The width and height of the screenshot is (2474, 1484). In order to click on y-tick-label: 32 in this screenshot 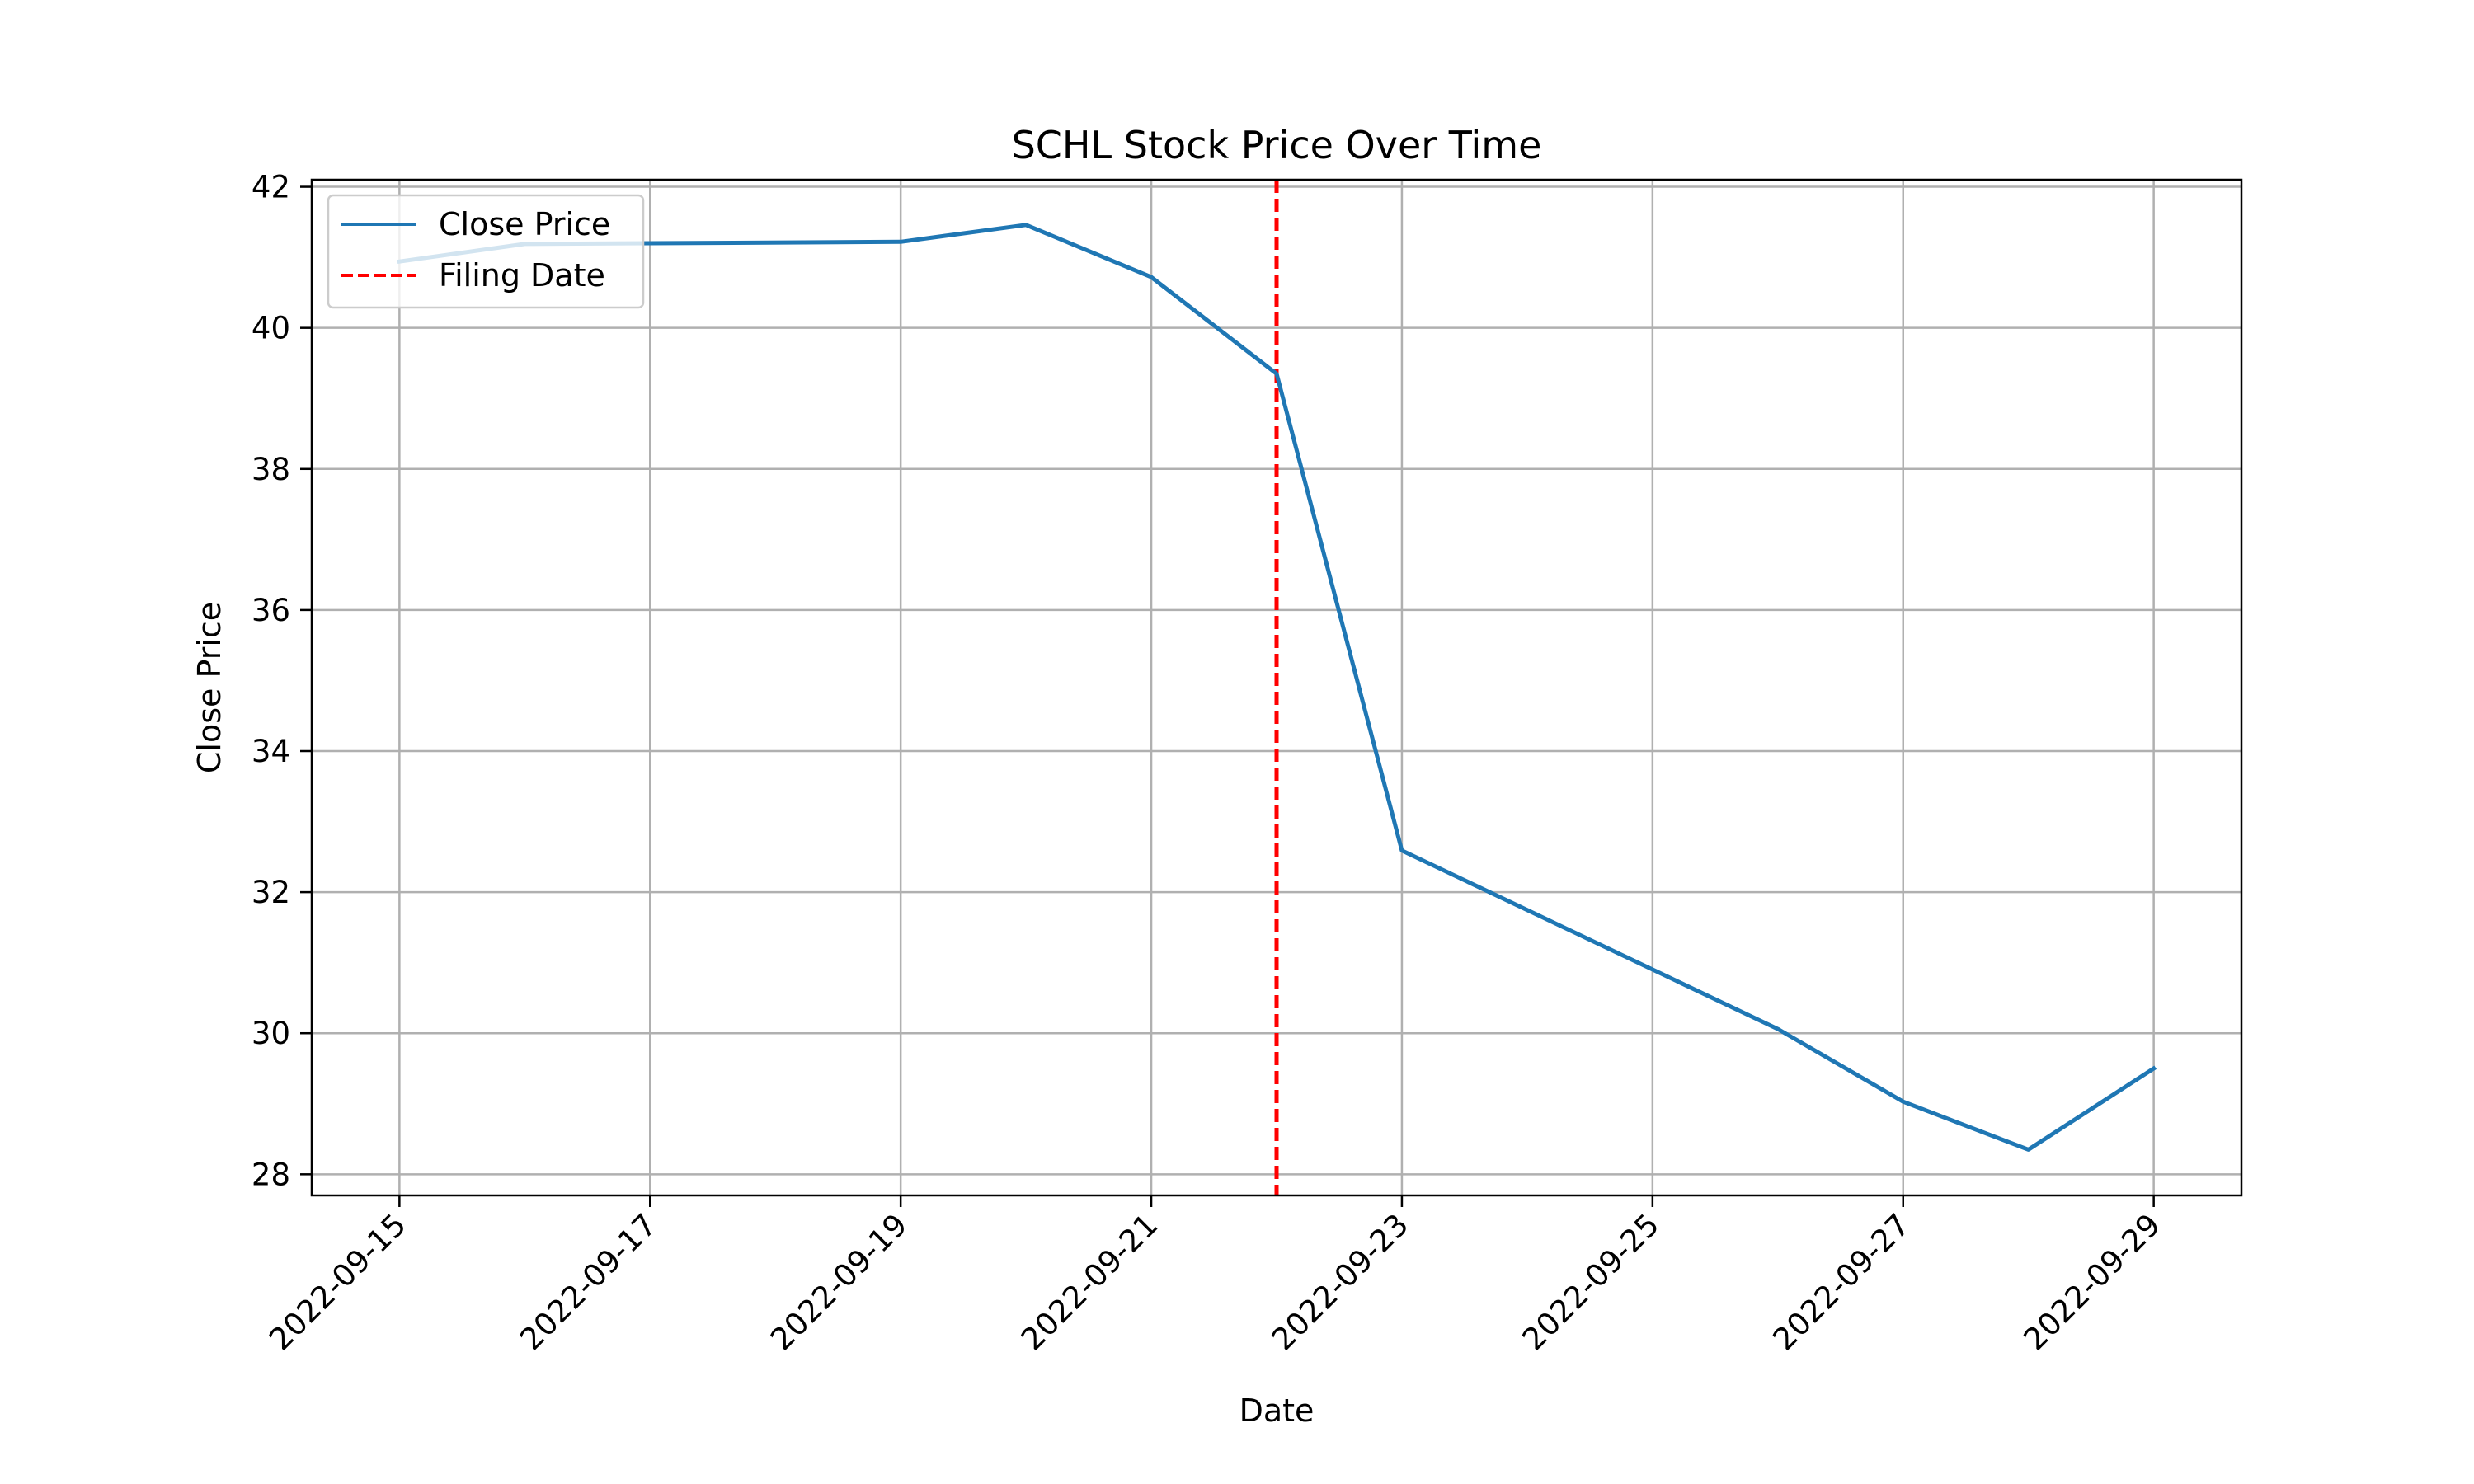, I will do `click(271, 892)`.